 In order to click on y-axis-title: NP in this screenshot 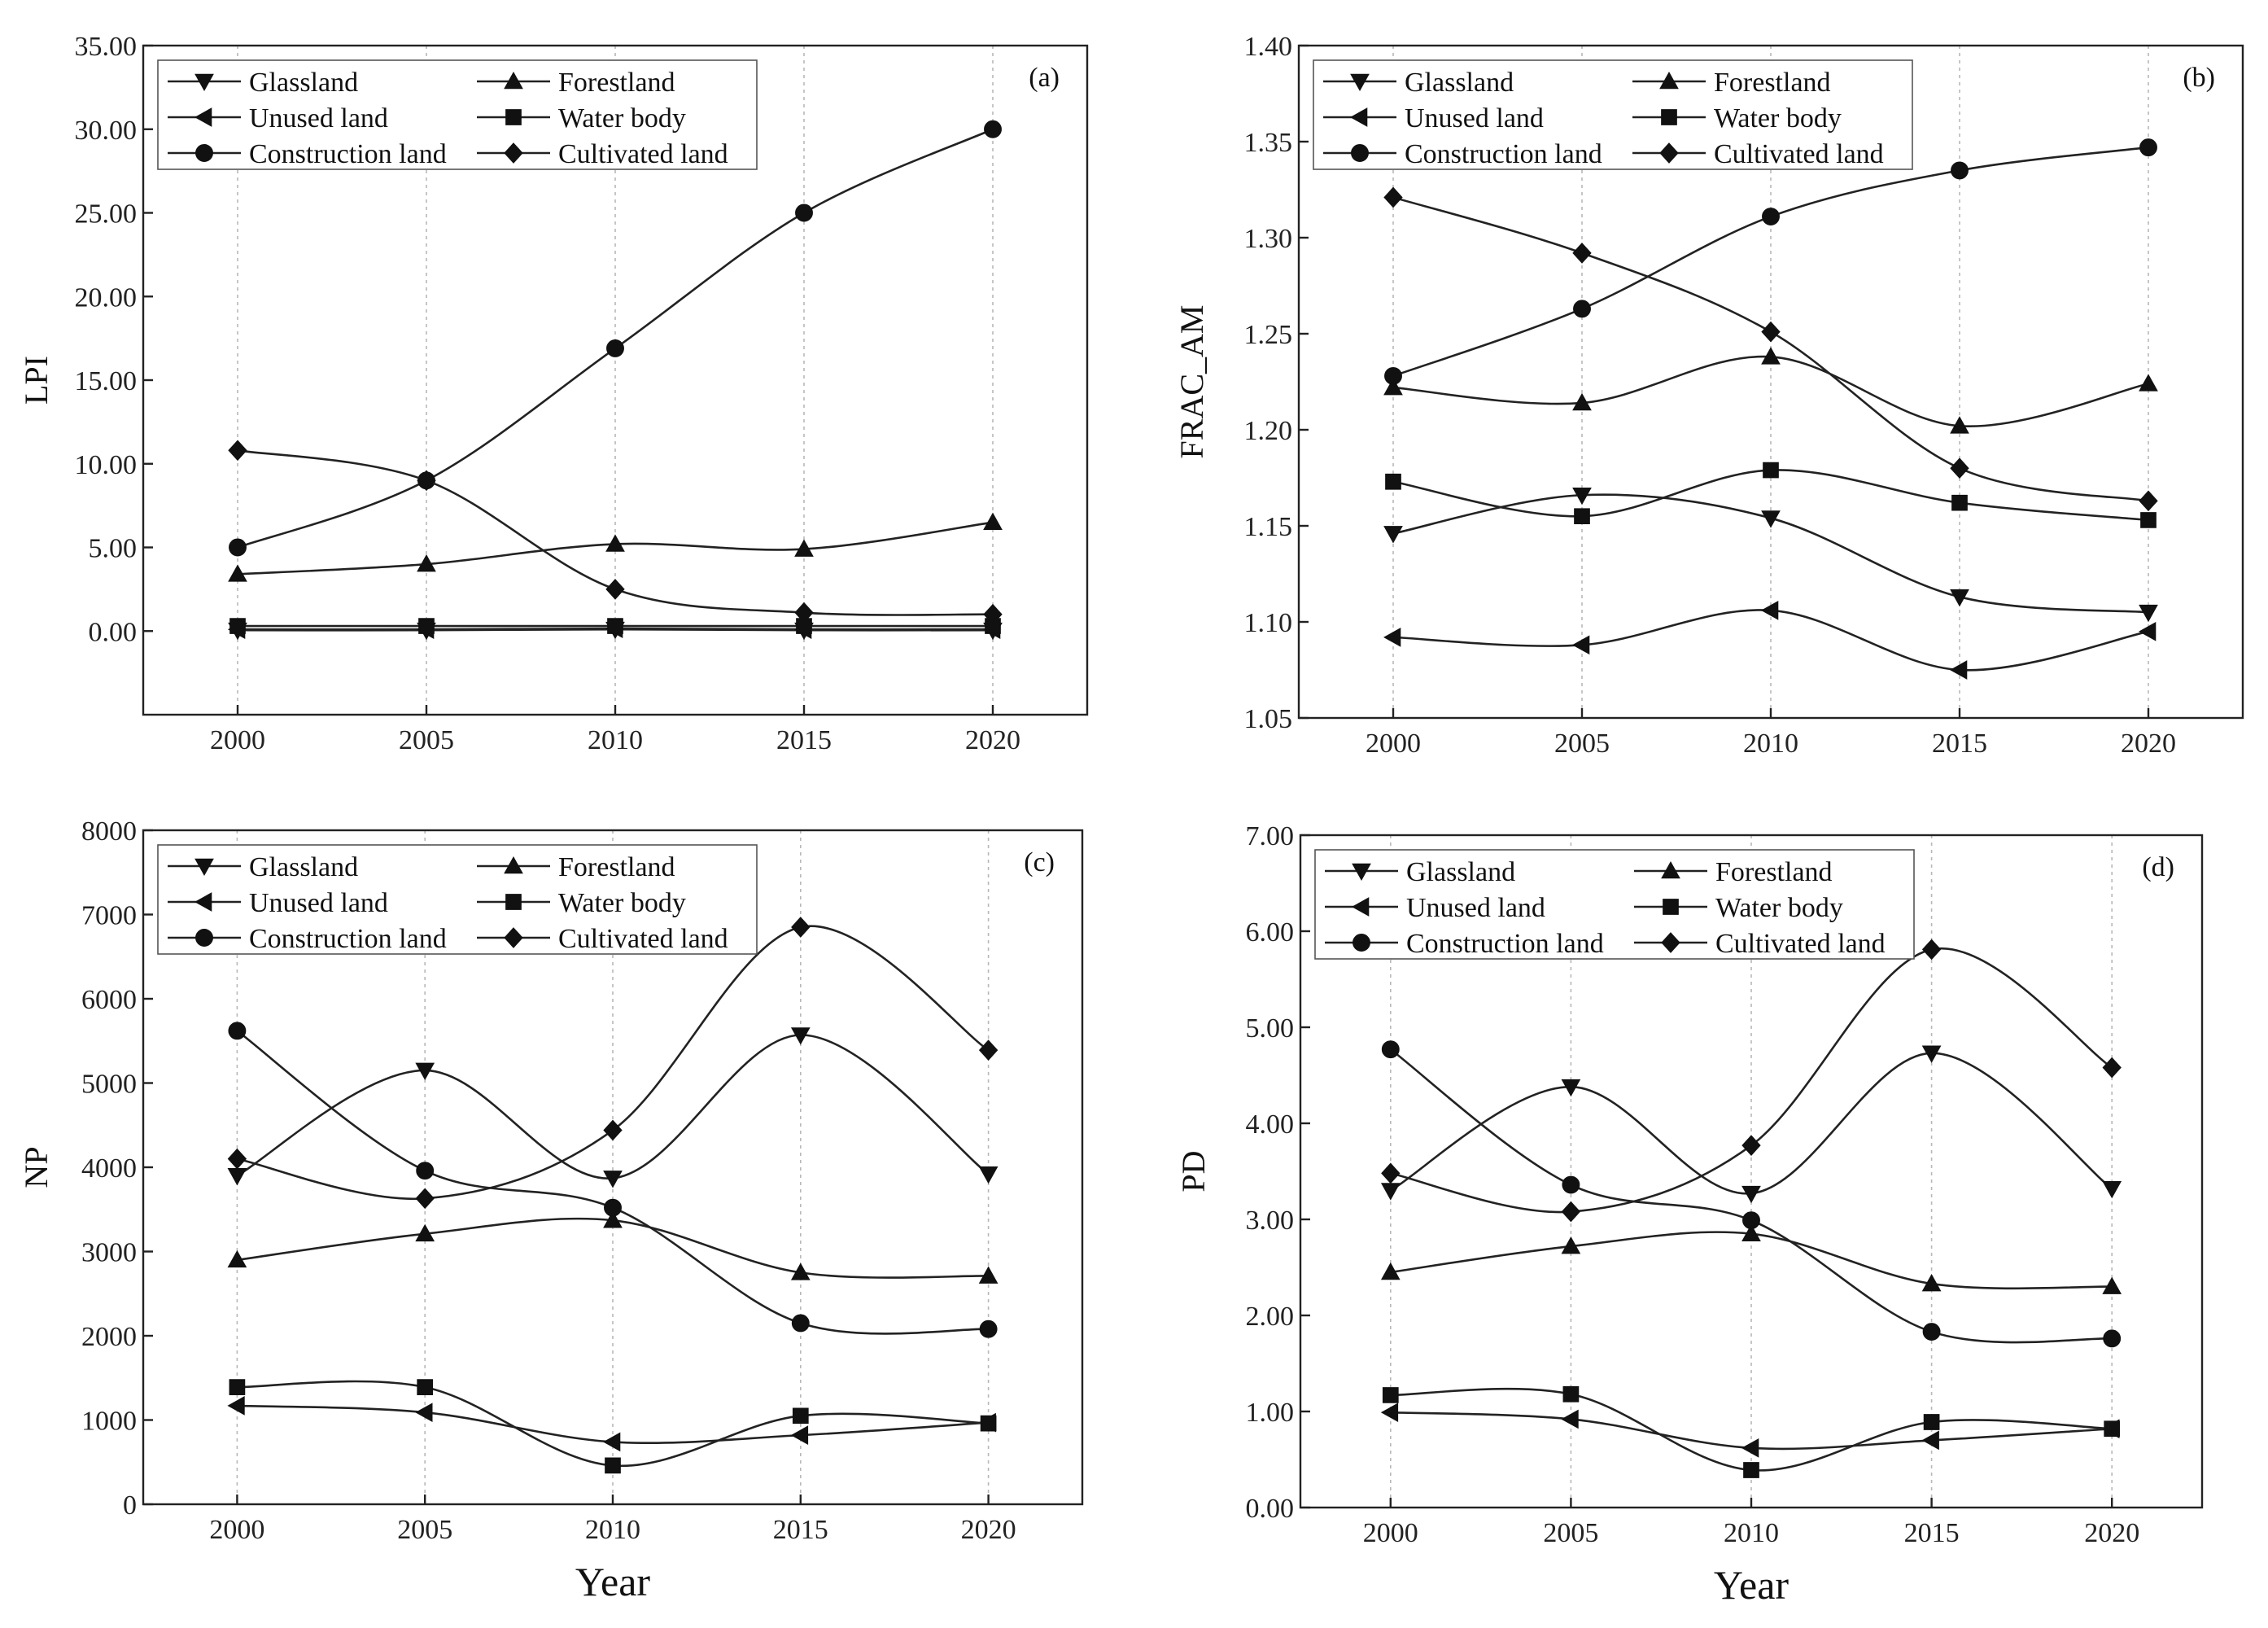, I will do `click(36, 1167)`.